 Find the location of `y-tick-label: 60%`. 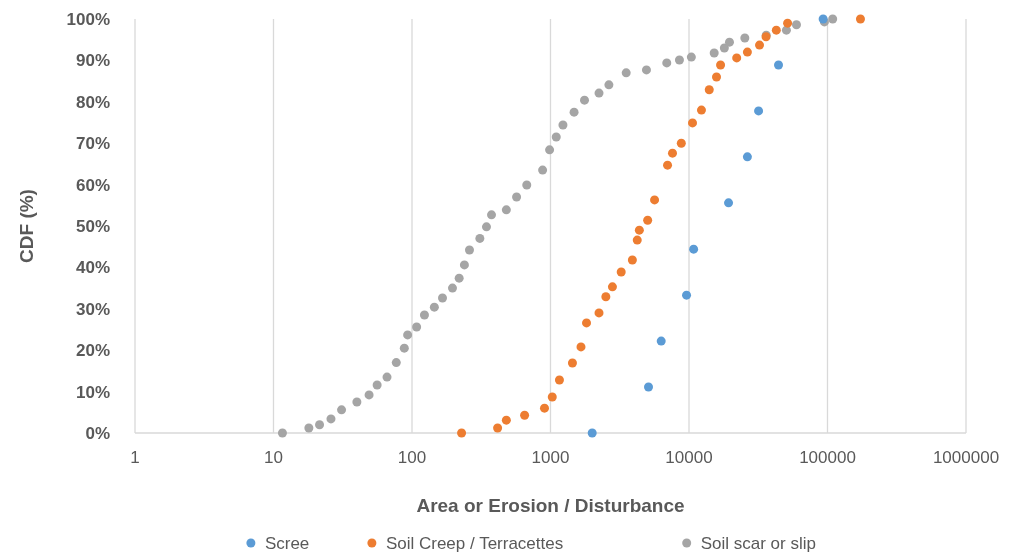

y-tick-label: 60% is located at coordinates (92, 185).